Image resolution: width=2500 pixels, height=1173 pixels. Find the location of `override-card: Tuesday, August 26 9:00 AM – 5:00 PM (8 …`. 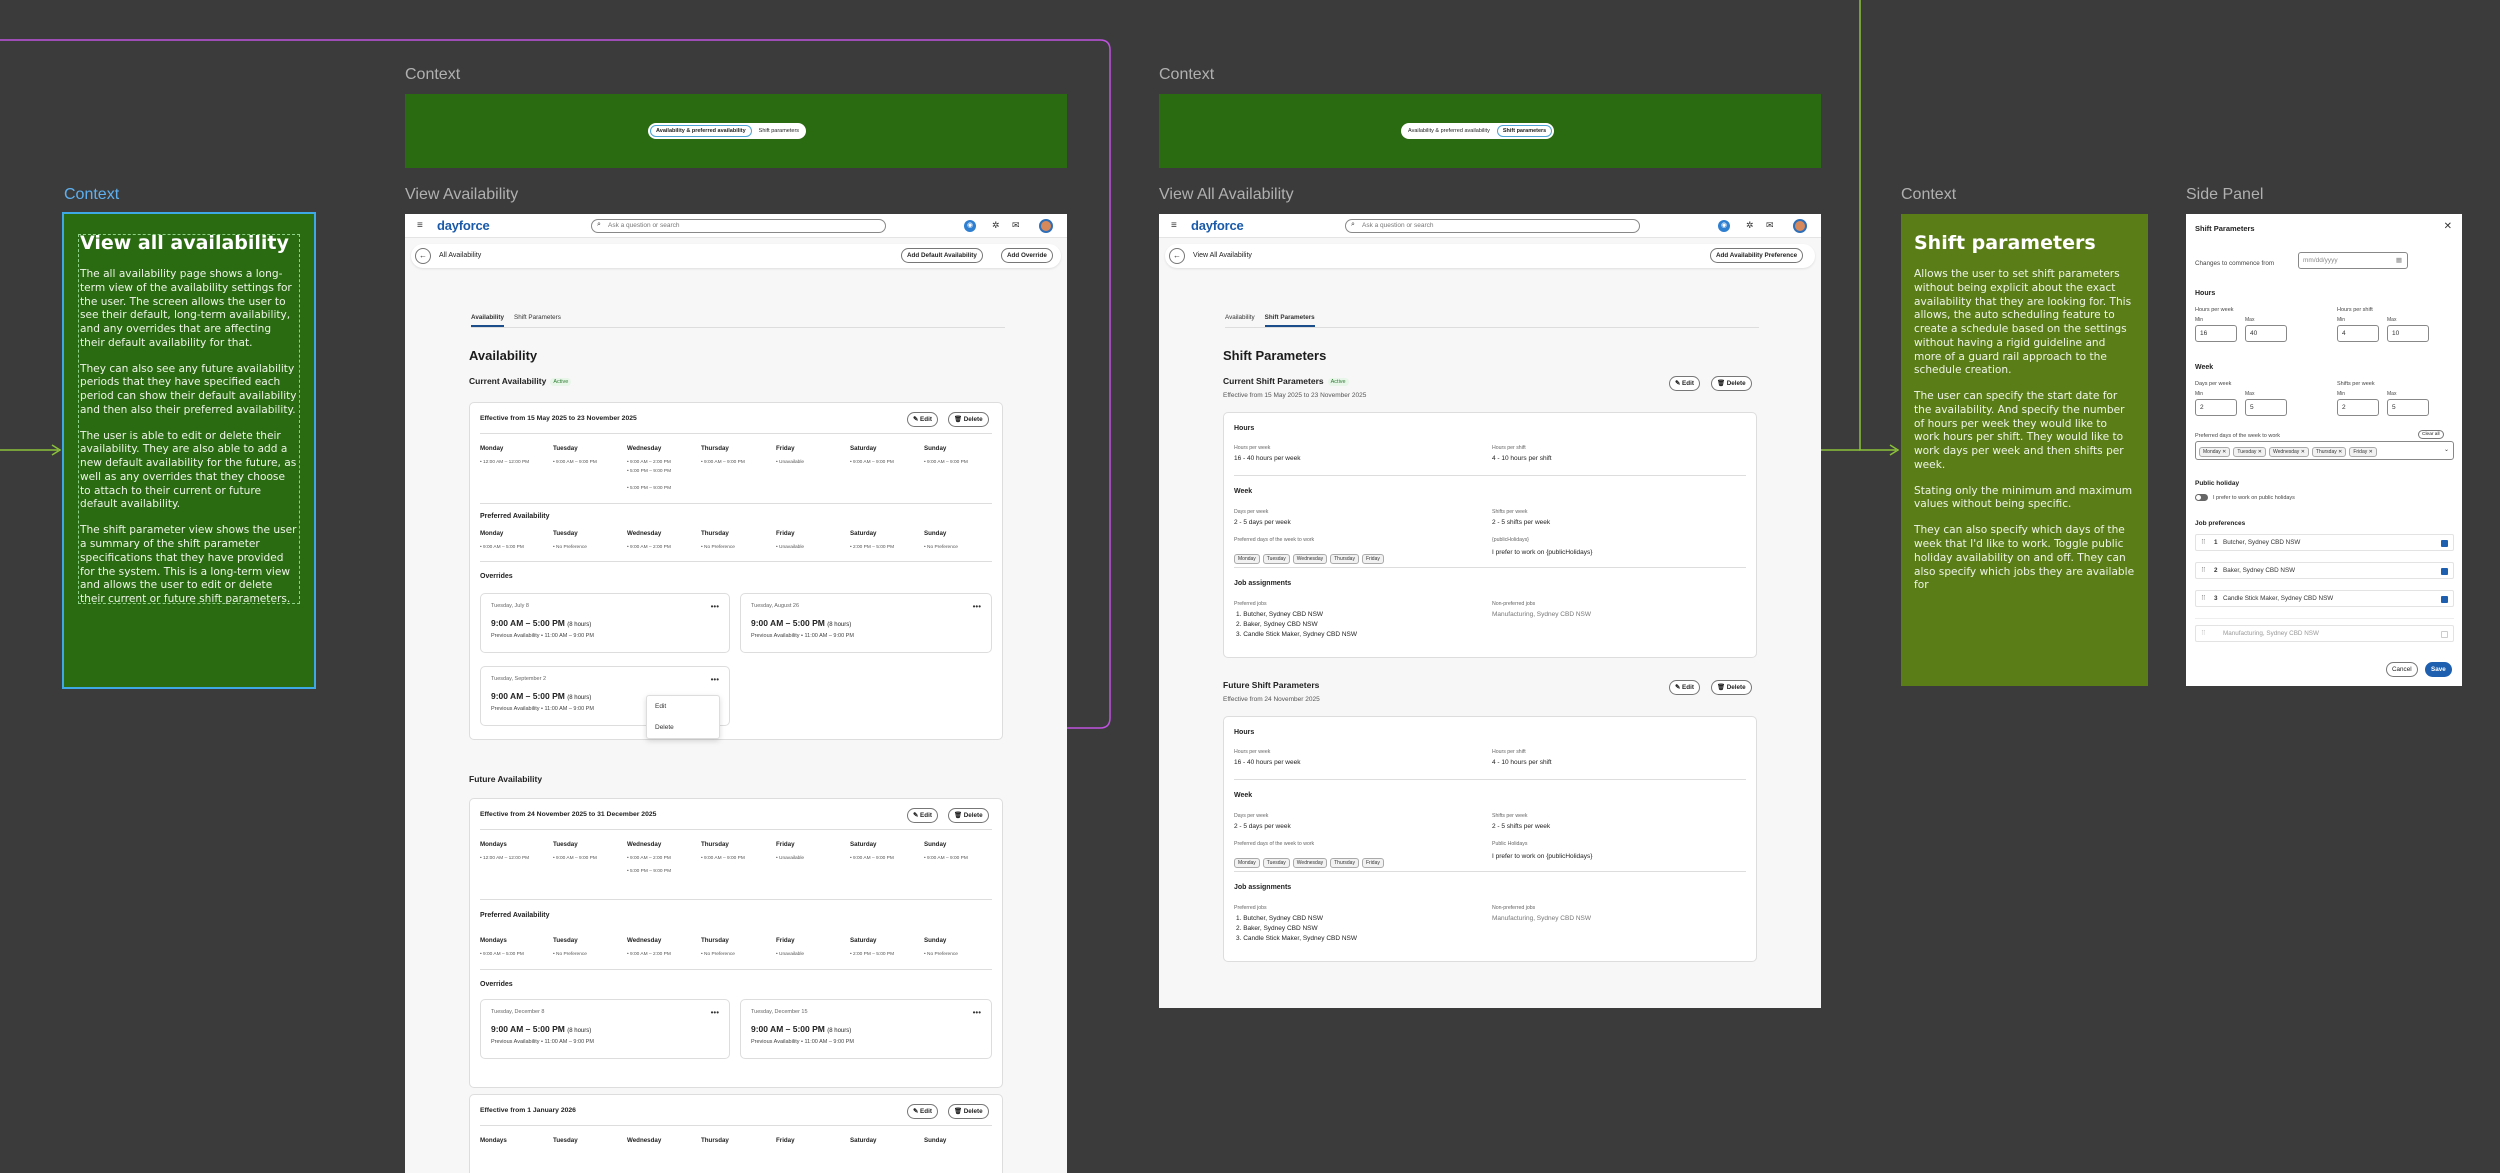

override-card: Tuesday, August 26 9:00 AM – 5:00 PM (8 … is located at coordinates (866, 623).